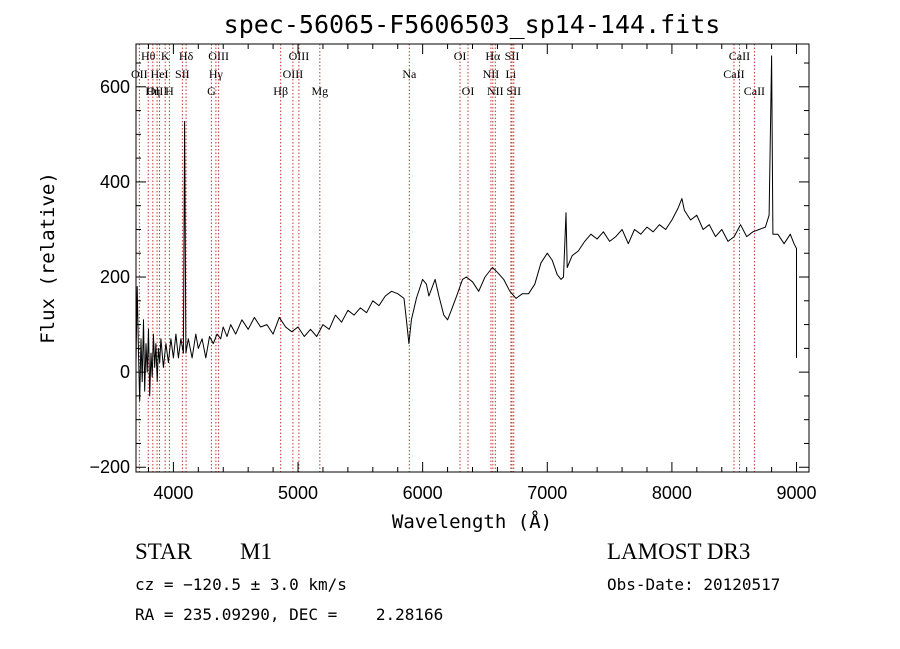  I want to click on y-tick-label-2: 200, so click(115, 277).